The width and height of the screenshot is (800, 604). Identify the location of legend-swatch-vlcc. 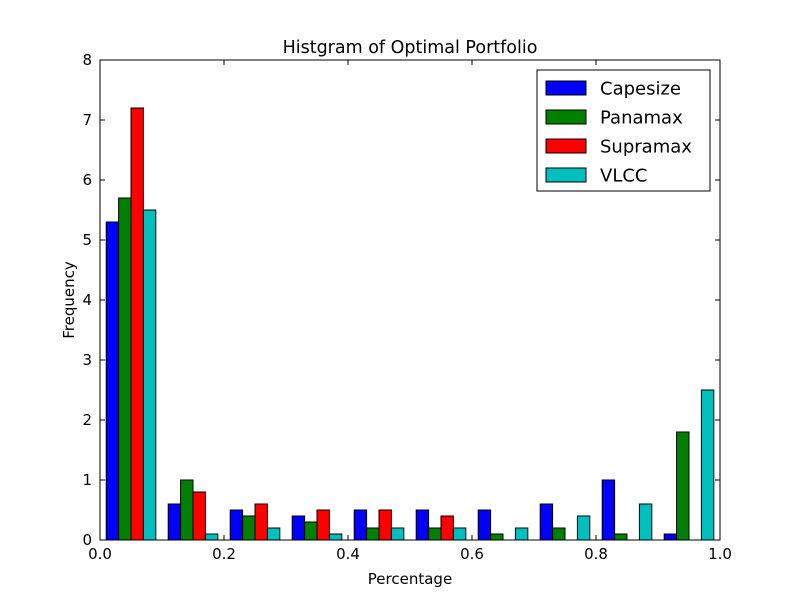
(566, 175).